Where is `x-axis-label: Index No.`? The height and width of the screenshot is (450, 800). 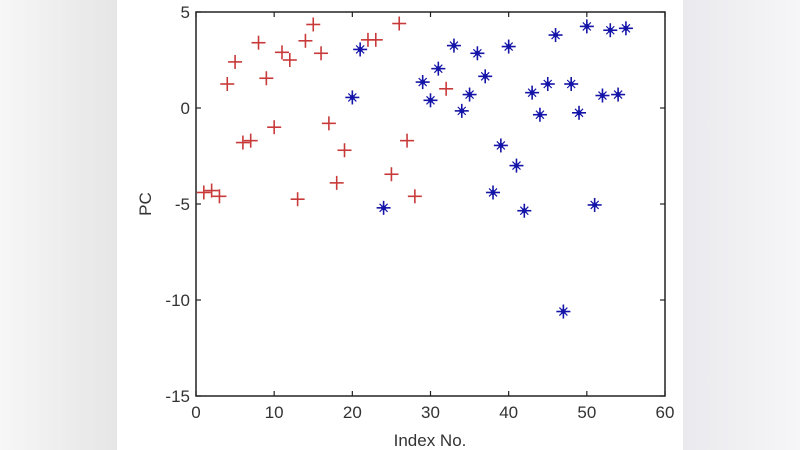
x-axis-label: Index No. is located at coordinates (430, 440).